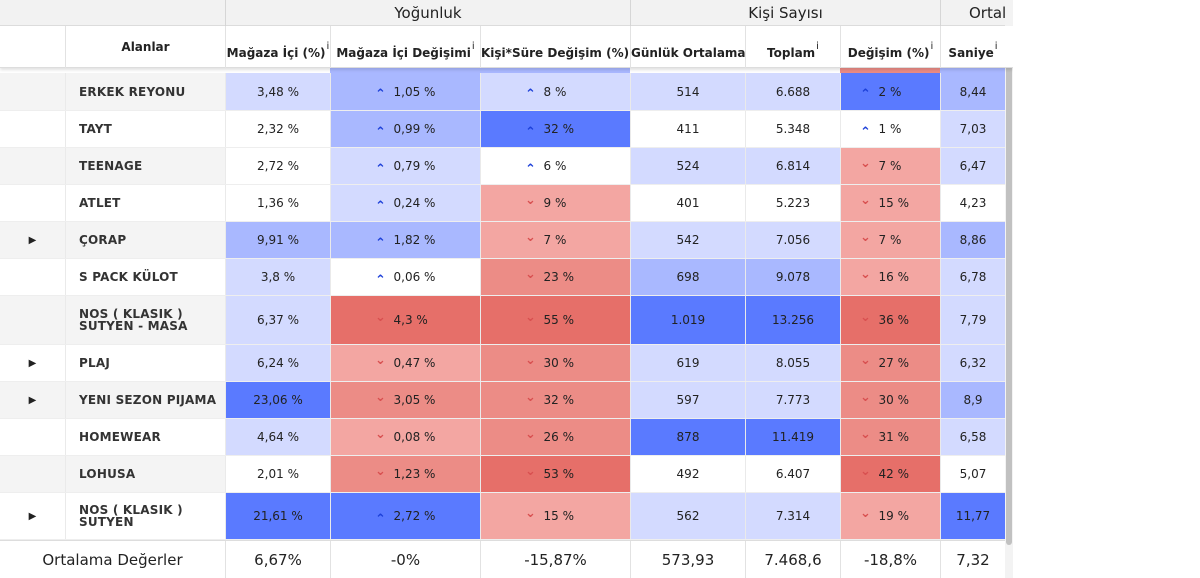 The image size is (1200, 578). What do you see at coordinates (502, 240) in the screenshot?
I see `table-row: ▶ ÇORAP 9,91 % ⌃ 1,82 % ⌄ 7 % 542 7.056 ⌄ 7 % 8,86` at bounding box center [502, 240].